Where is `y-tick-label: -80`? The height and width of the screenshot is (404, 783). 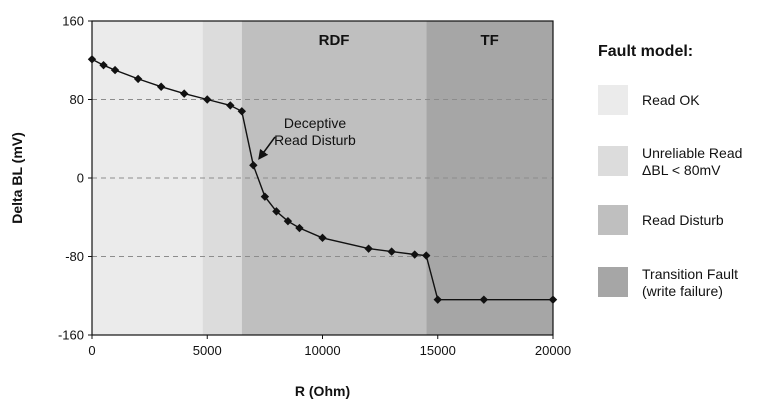 y-tick-label: -80 is located at coordinates (74, 256).